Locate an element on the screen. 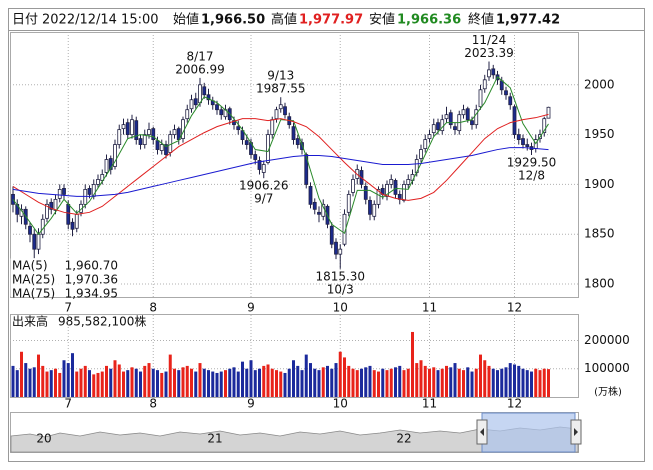 The image size is (653, 470). legend-name: MA(25) is located at coordinates (33, 280).